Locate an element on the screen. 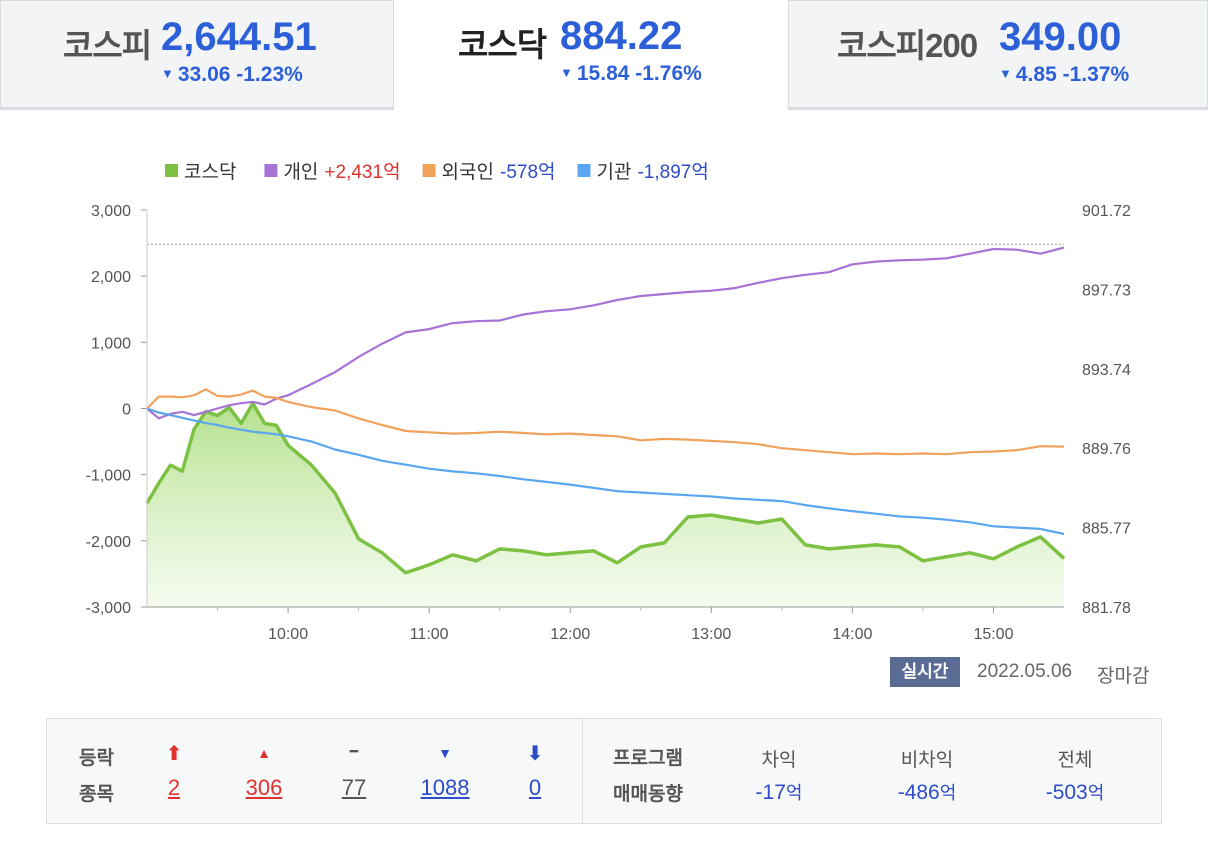  tab-underline-left is located at coordinates (197, 109).